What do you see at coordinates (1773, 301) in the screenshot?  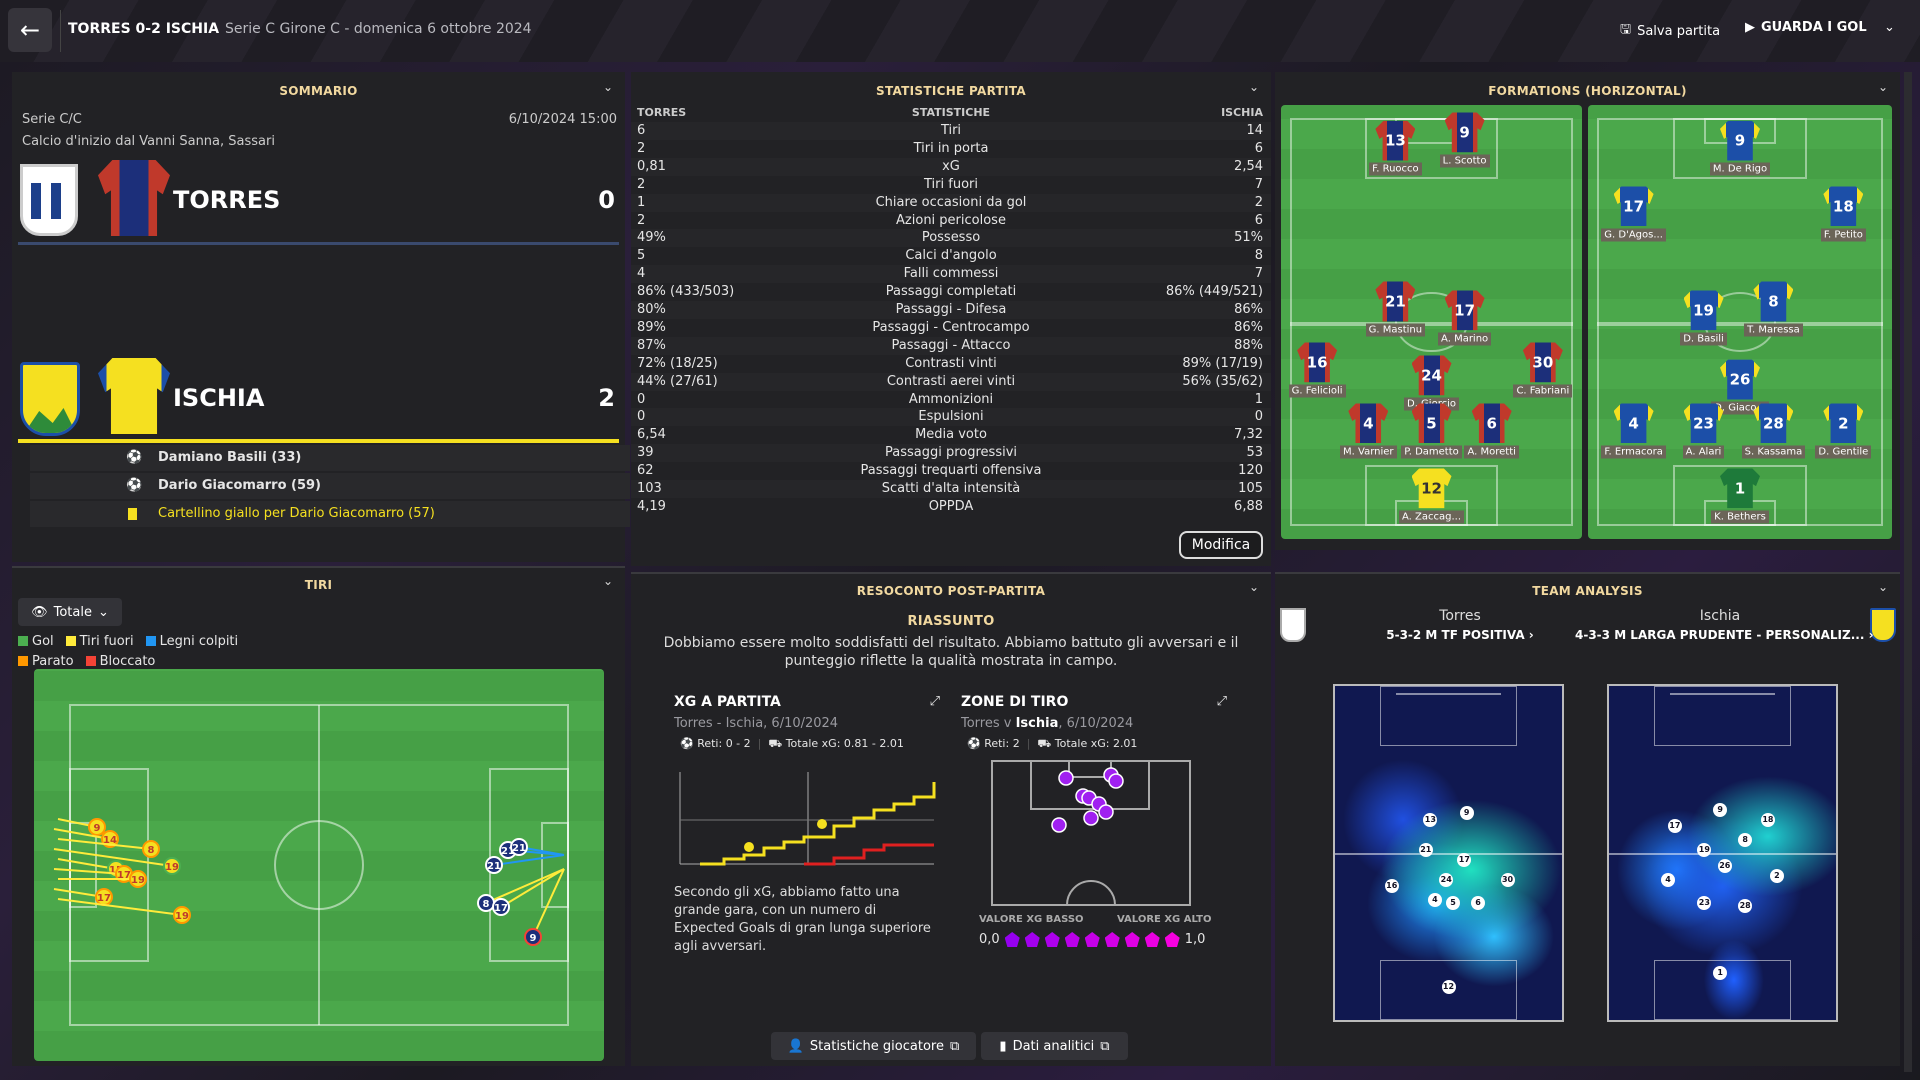 I see `shirt-number: 8` at bounding box center [1773, 301].